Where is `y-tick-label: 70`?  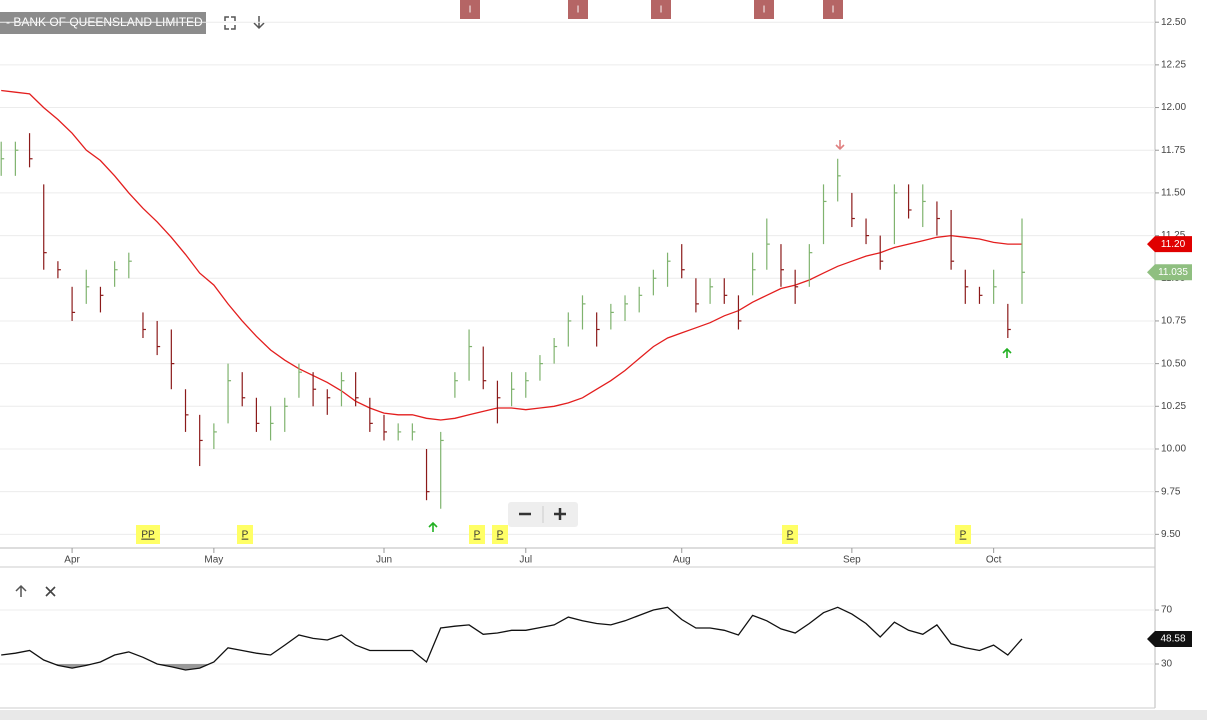
y-tick-label: 70 is located at coordinates (1167, 610).